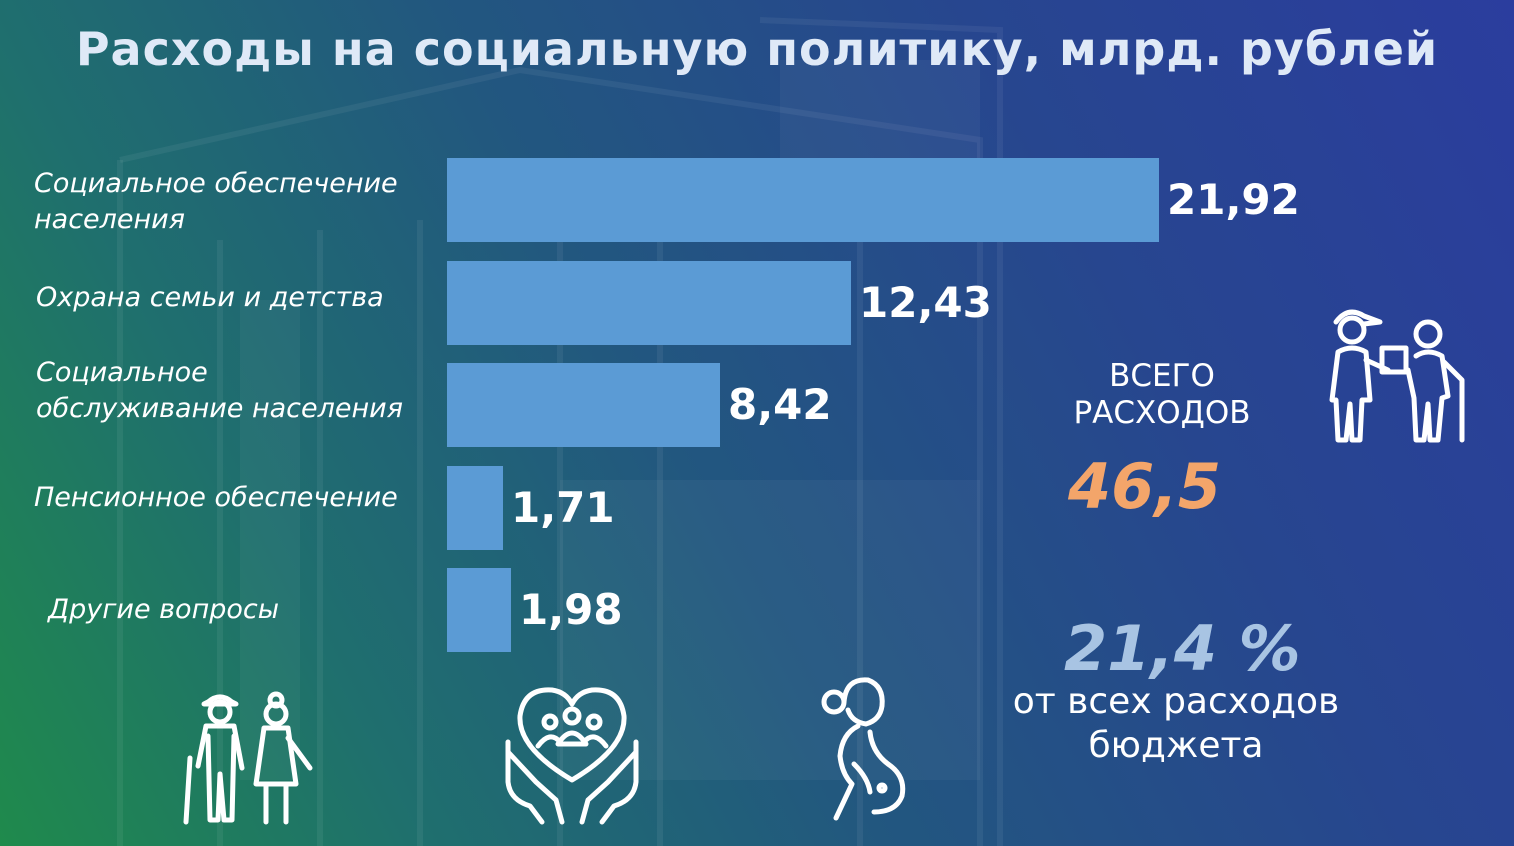 The image size is (1514, 846). What do you see at coordinates (1144, 486) in the screenshot?
I see `total-value: 46,5` at bounding box center [1144, 486].